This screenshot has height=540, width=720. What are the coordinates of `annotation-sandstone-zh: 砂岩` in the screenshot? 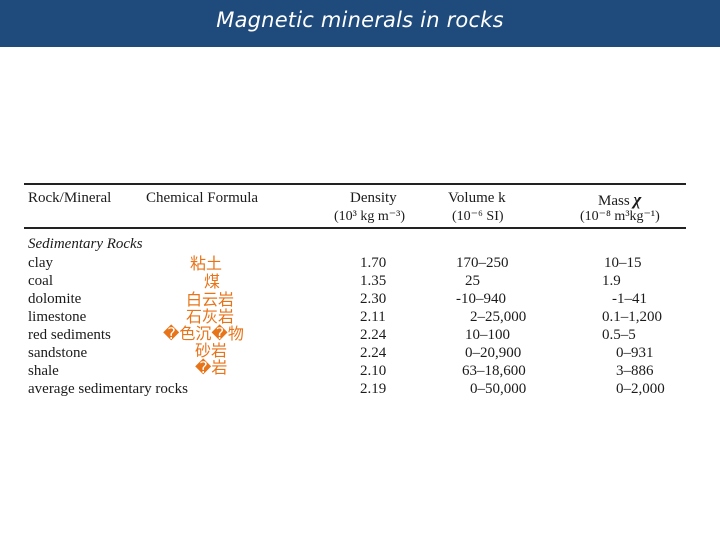 It's located at (211, 350).